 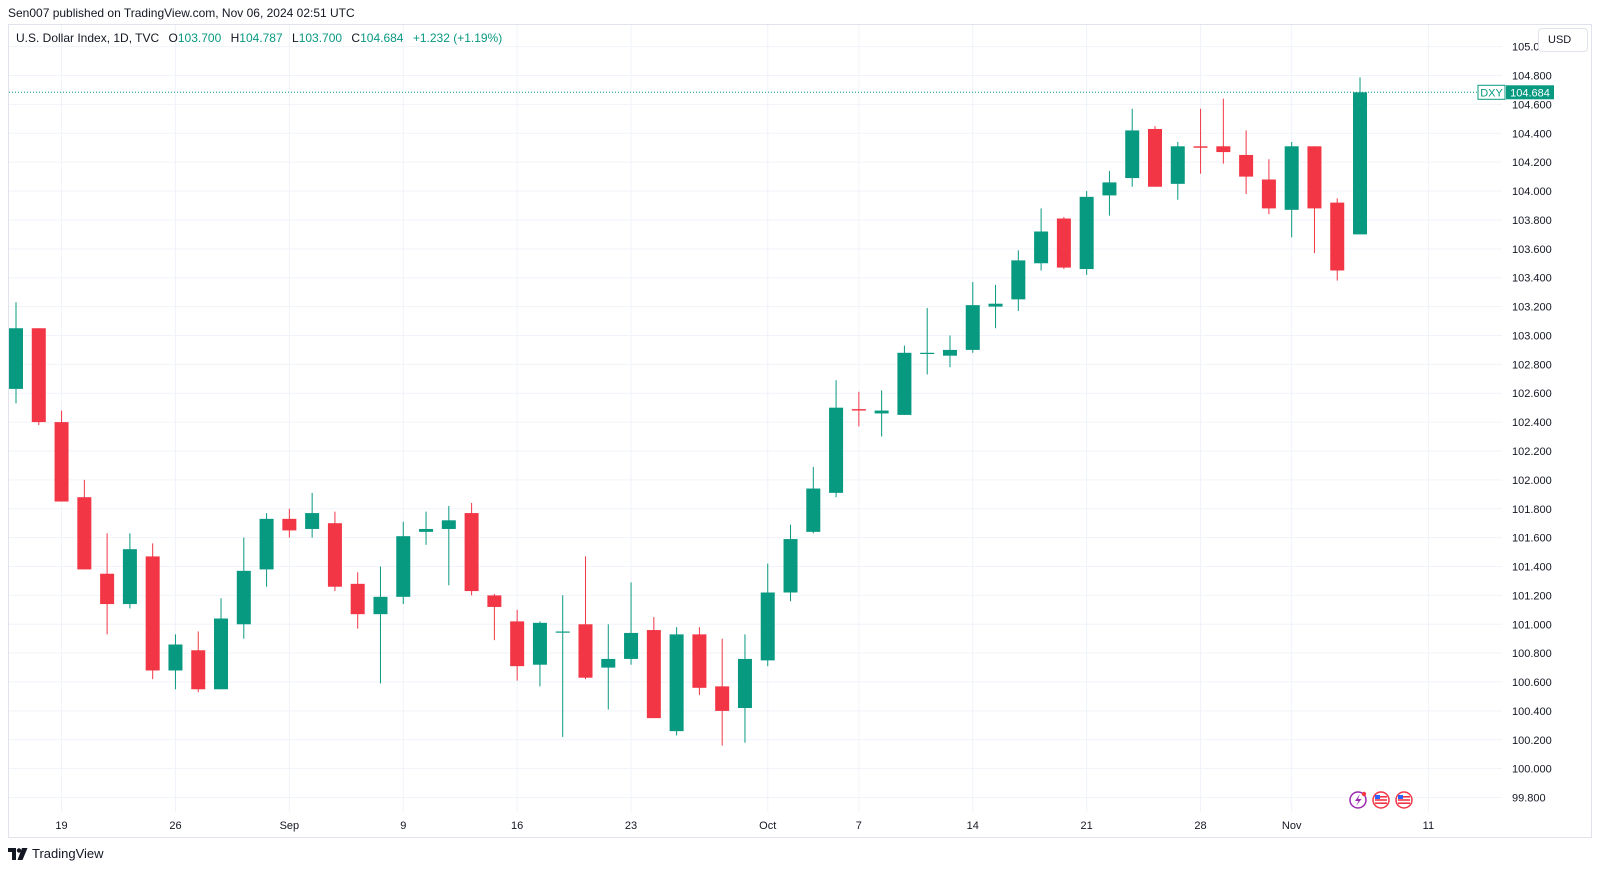 I want to click on last-price-layer: DXY 104.684, so click(x=781, y=92).